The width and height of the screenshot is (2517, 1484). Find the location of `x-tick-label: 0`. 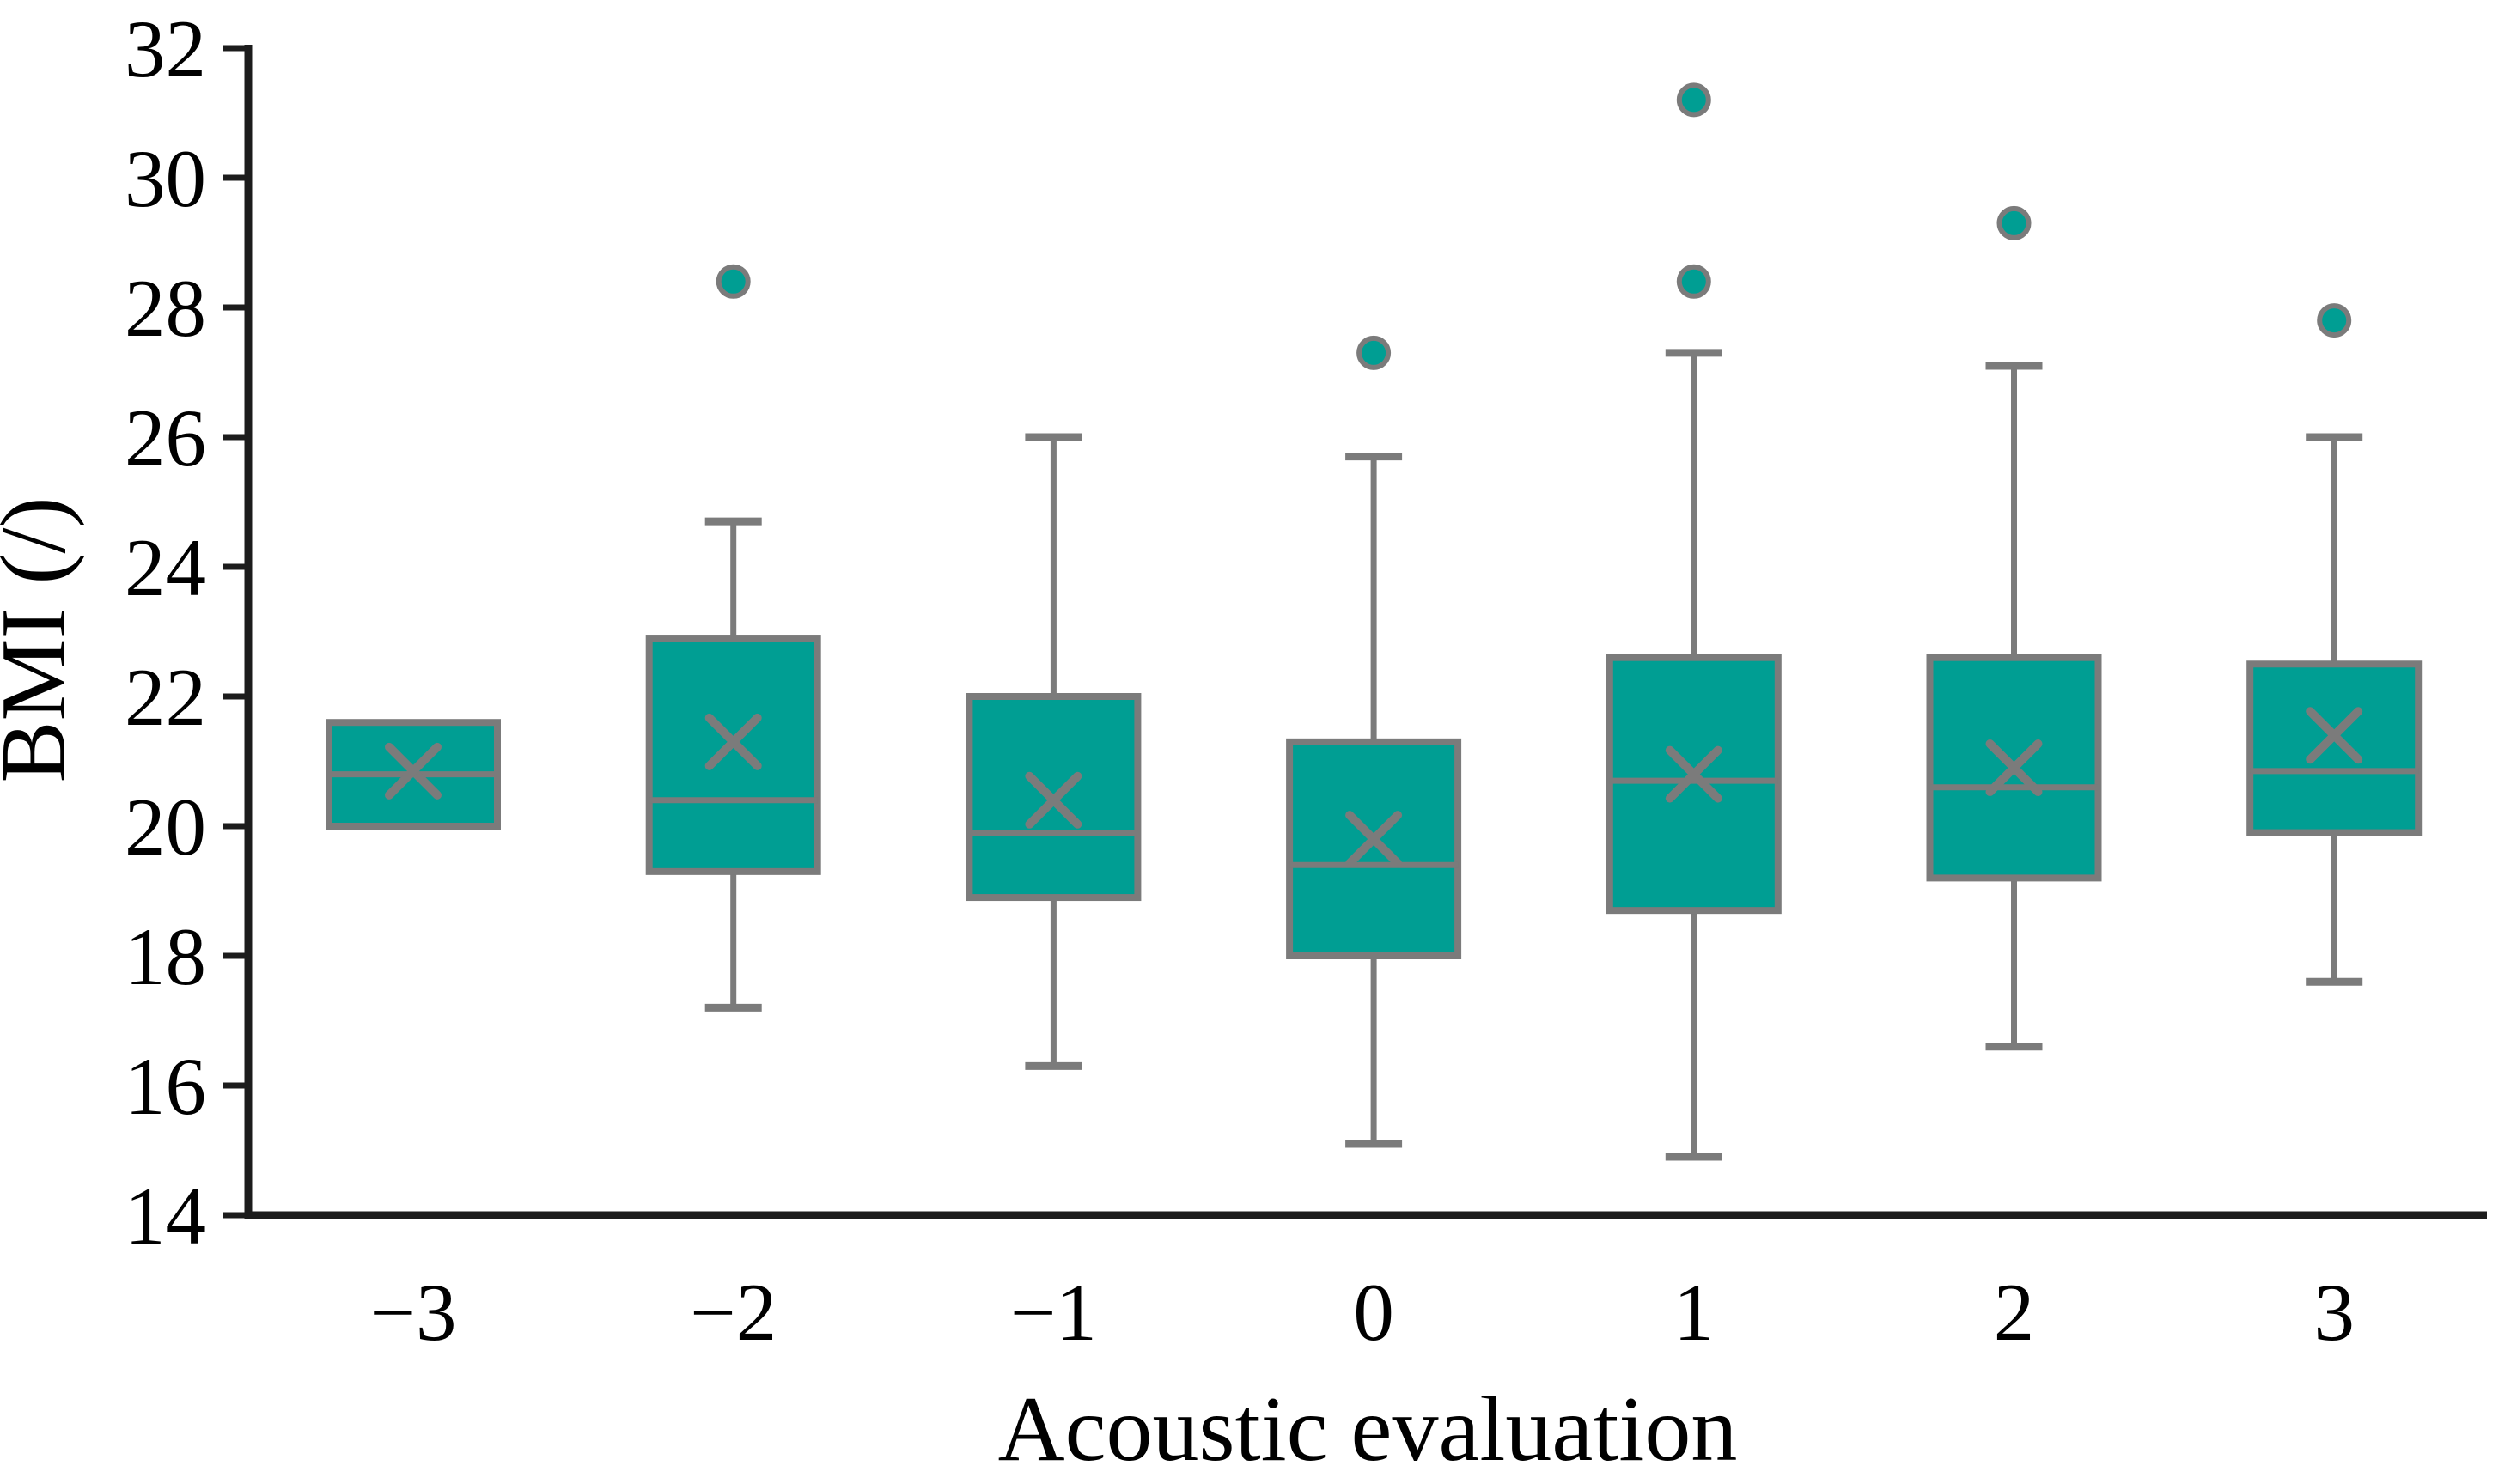

x-tick-label: 0 is located at coordinates (1373, 1312).